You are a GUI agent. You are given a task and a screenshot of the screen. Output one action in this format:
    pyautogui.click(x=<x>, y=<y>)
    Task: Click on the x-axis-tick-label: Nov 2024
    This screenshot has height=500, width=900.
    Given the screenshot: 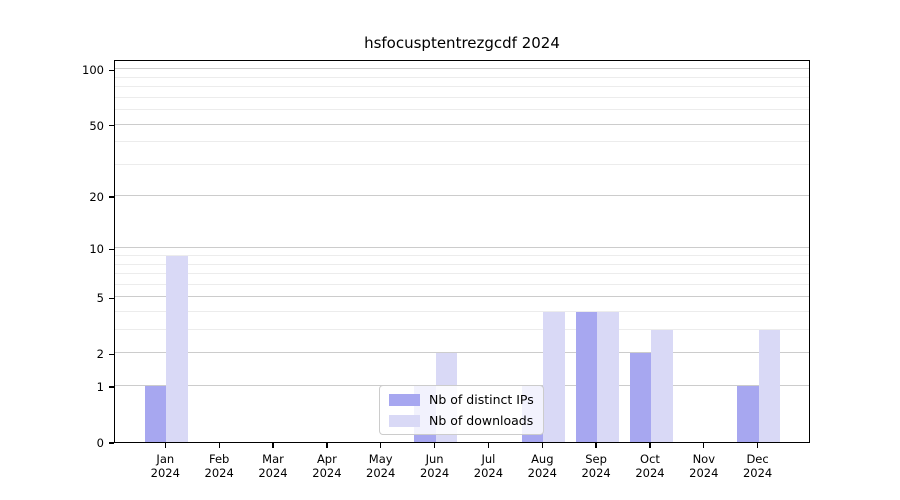 What is the action you would take?
    pyautogui.click(x=704, y=466)
    